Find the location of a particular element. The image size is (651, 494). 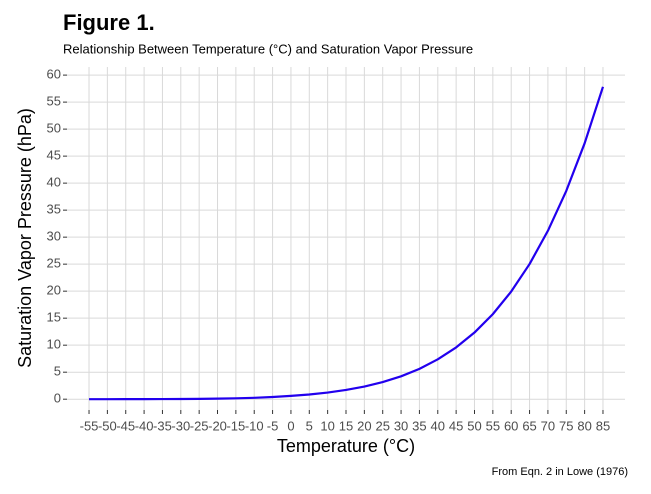

y-tick-label: 5 is located at coordinates (57, 371).